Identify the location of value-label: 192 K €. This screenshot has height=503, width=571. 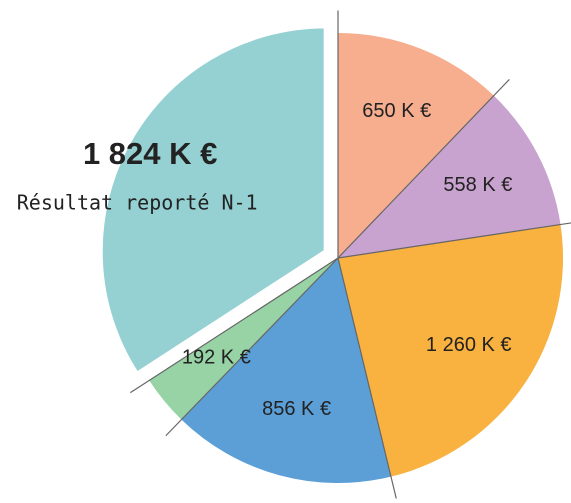
(216, 357).